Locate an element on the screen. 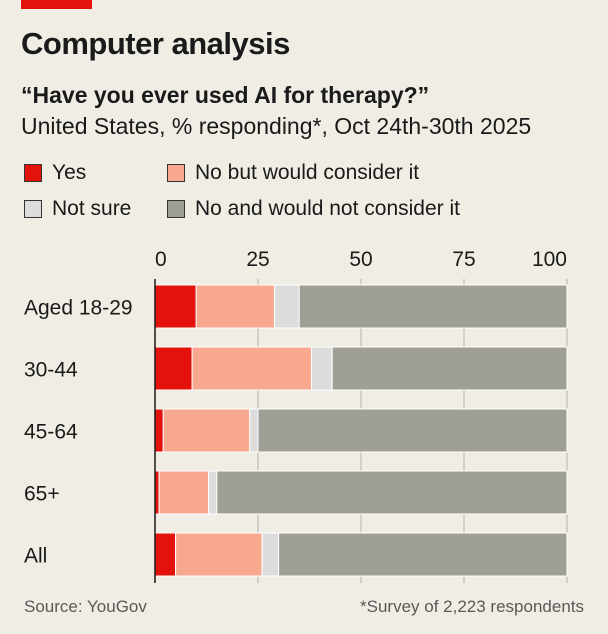 This screenshot has width=608, height=634. category-label: 45-64 is located at coordinates (51, 432).